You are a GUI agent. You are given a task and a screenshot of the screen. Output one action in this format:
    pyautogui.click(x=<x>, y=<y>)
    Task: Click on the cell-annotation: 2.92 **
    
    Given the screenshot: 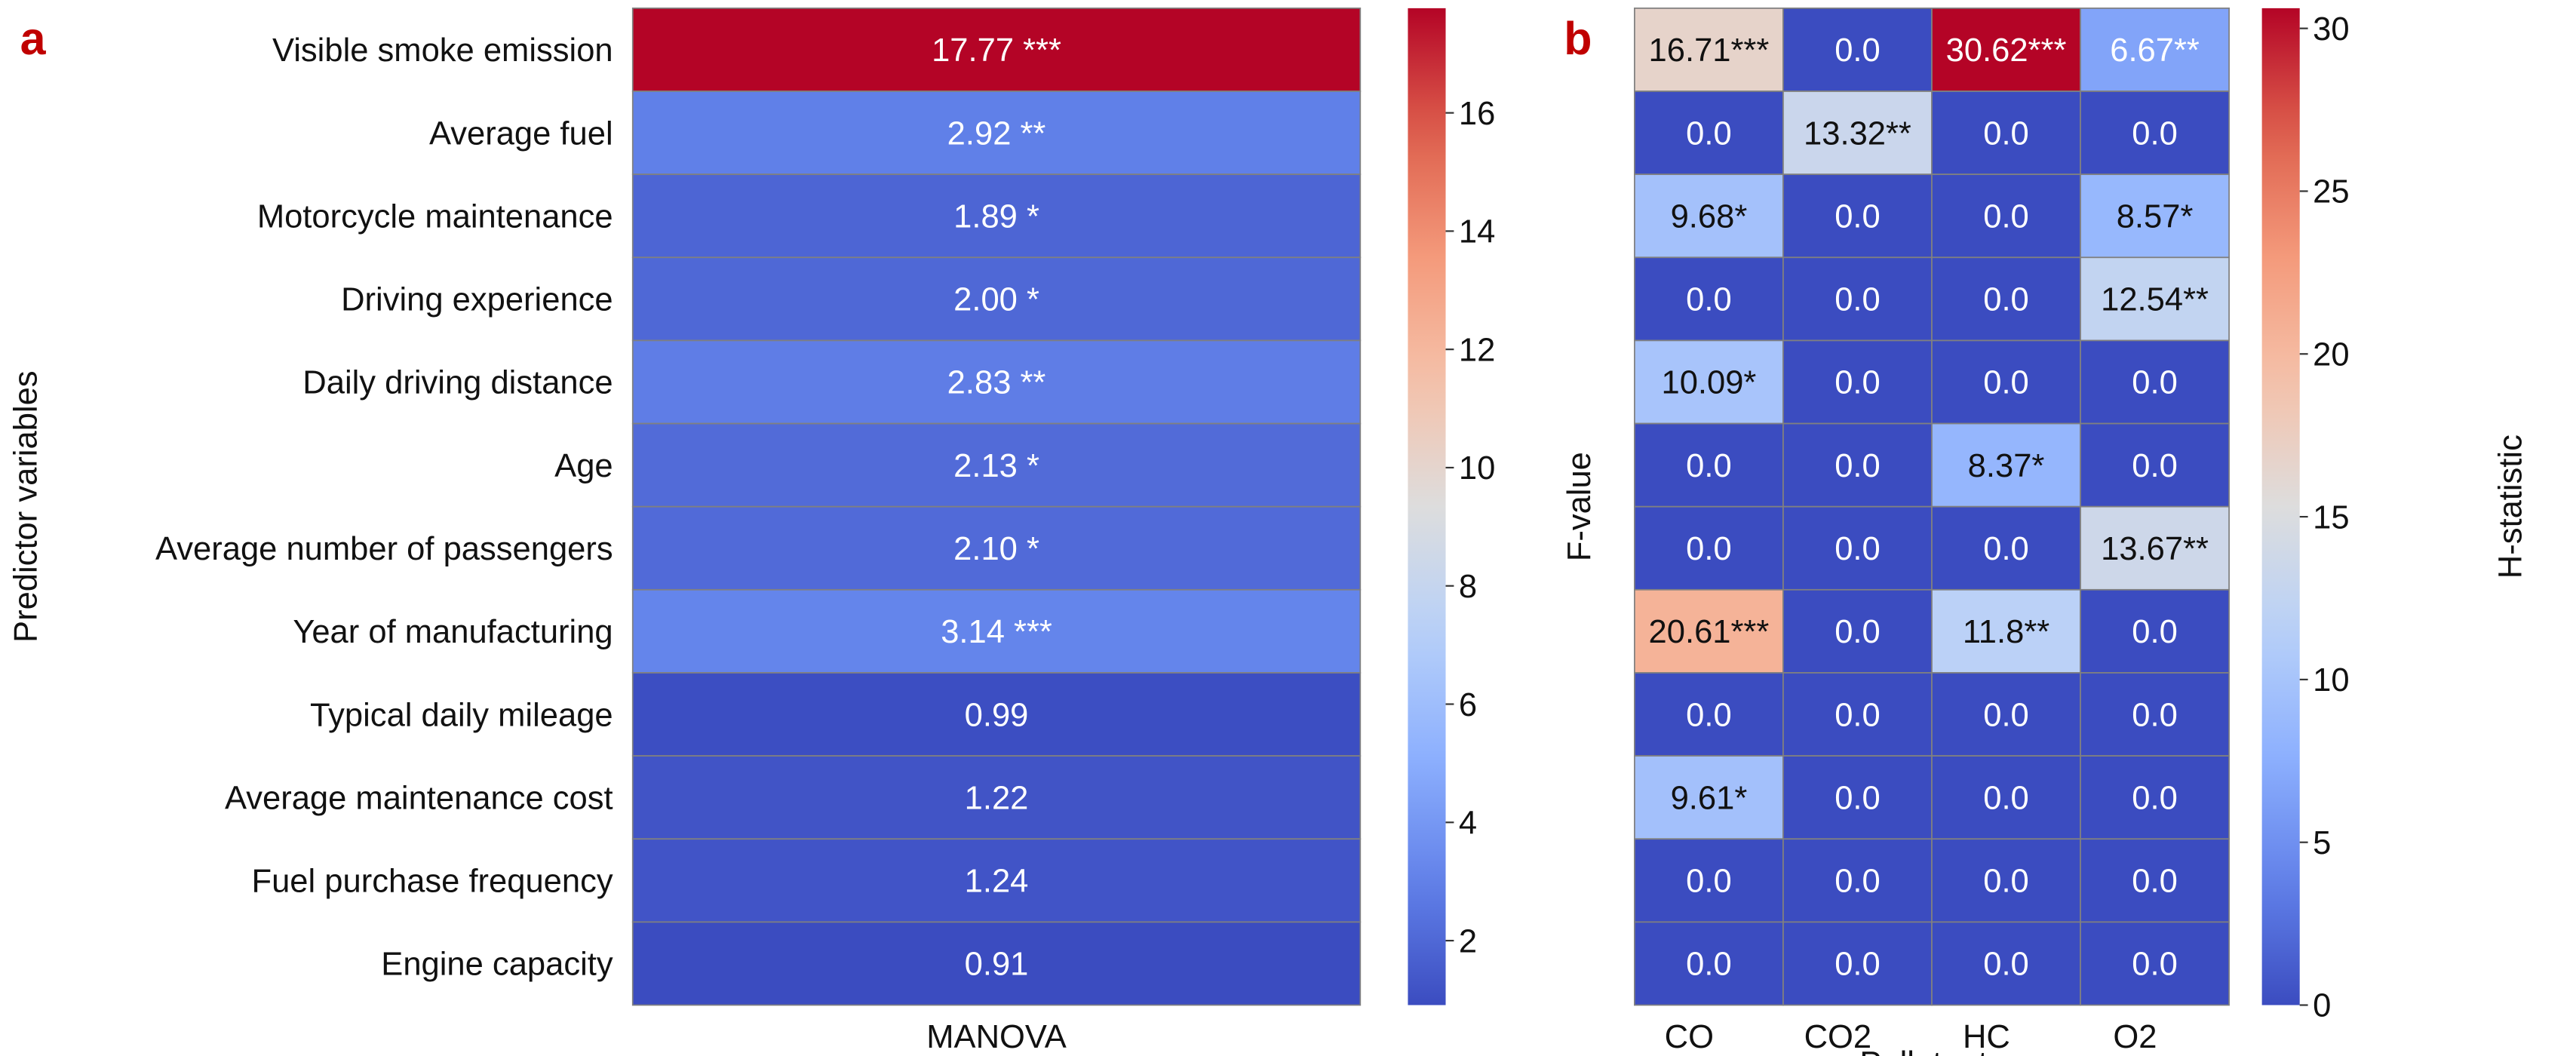 What is the action you would take?
    pyautogui.click(x=996, y=133)
    